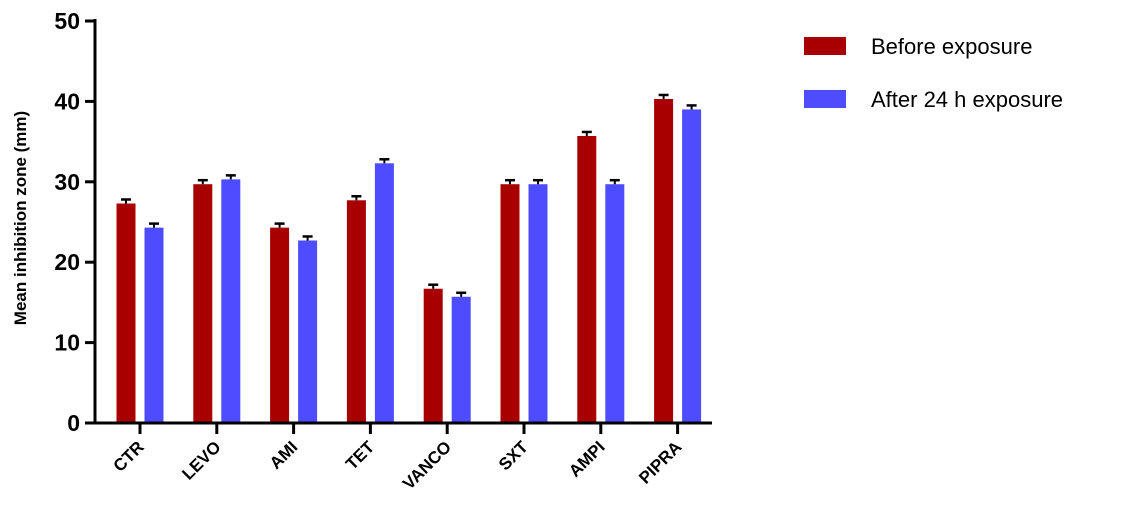 This screenshot has width=1124, height=515. I want to click on y-tick-label: 0, so click(73, 423).